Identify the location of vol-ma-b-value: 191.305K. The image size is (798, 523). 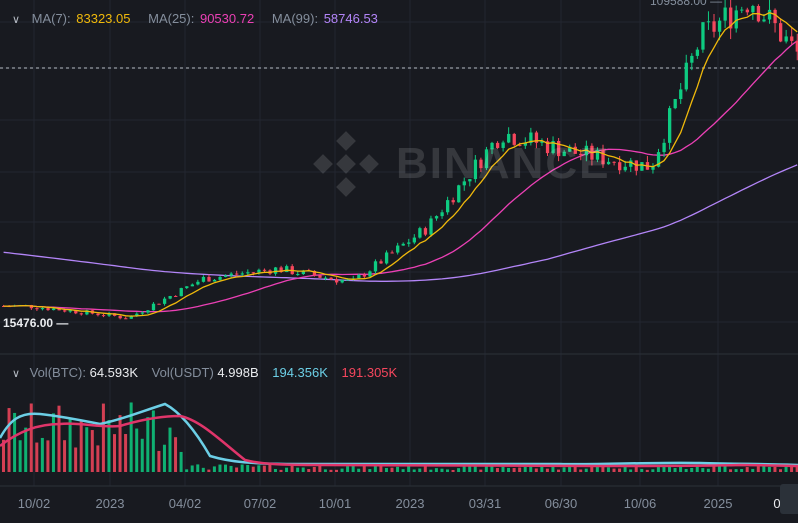
(369, 372).